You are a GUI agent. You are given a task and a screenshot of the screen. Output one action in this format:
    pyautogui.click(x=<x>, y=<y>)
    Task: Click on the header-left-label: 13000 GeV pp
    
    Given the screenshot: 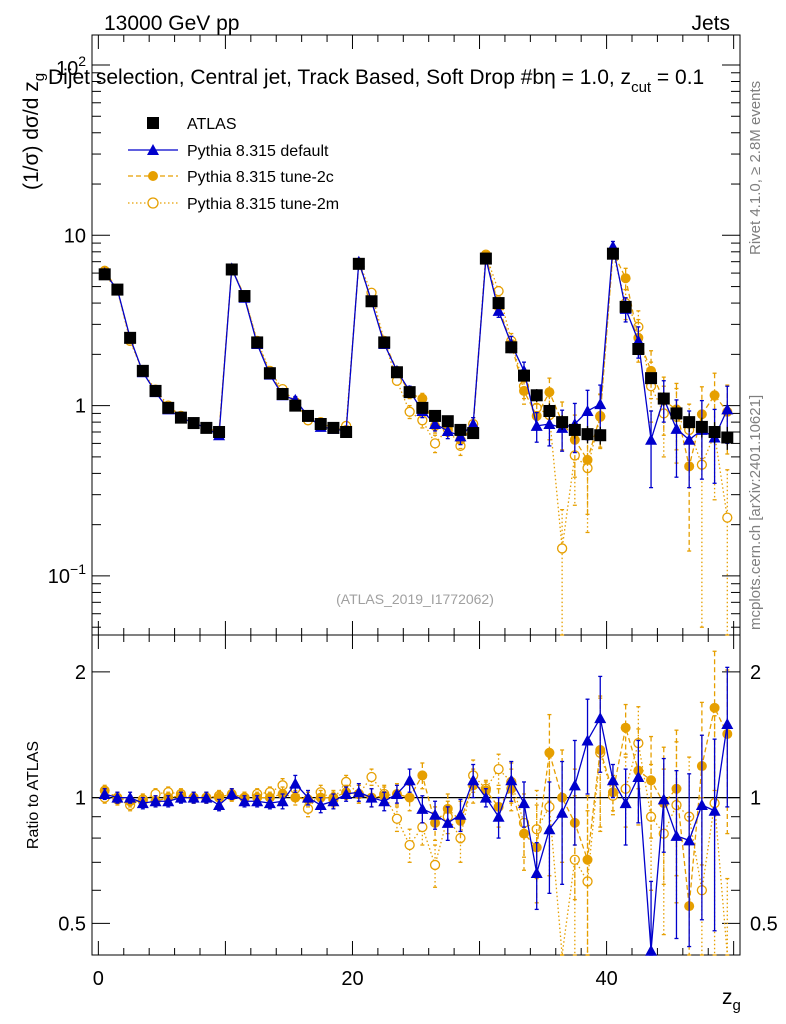 What is the action you would take?
    pyautogui.click(x=171, y=23)
    